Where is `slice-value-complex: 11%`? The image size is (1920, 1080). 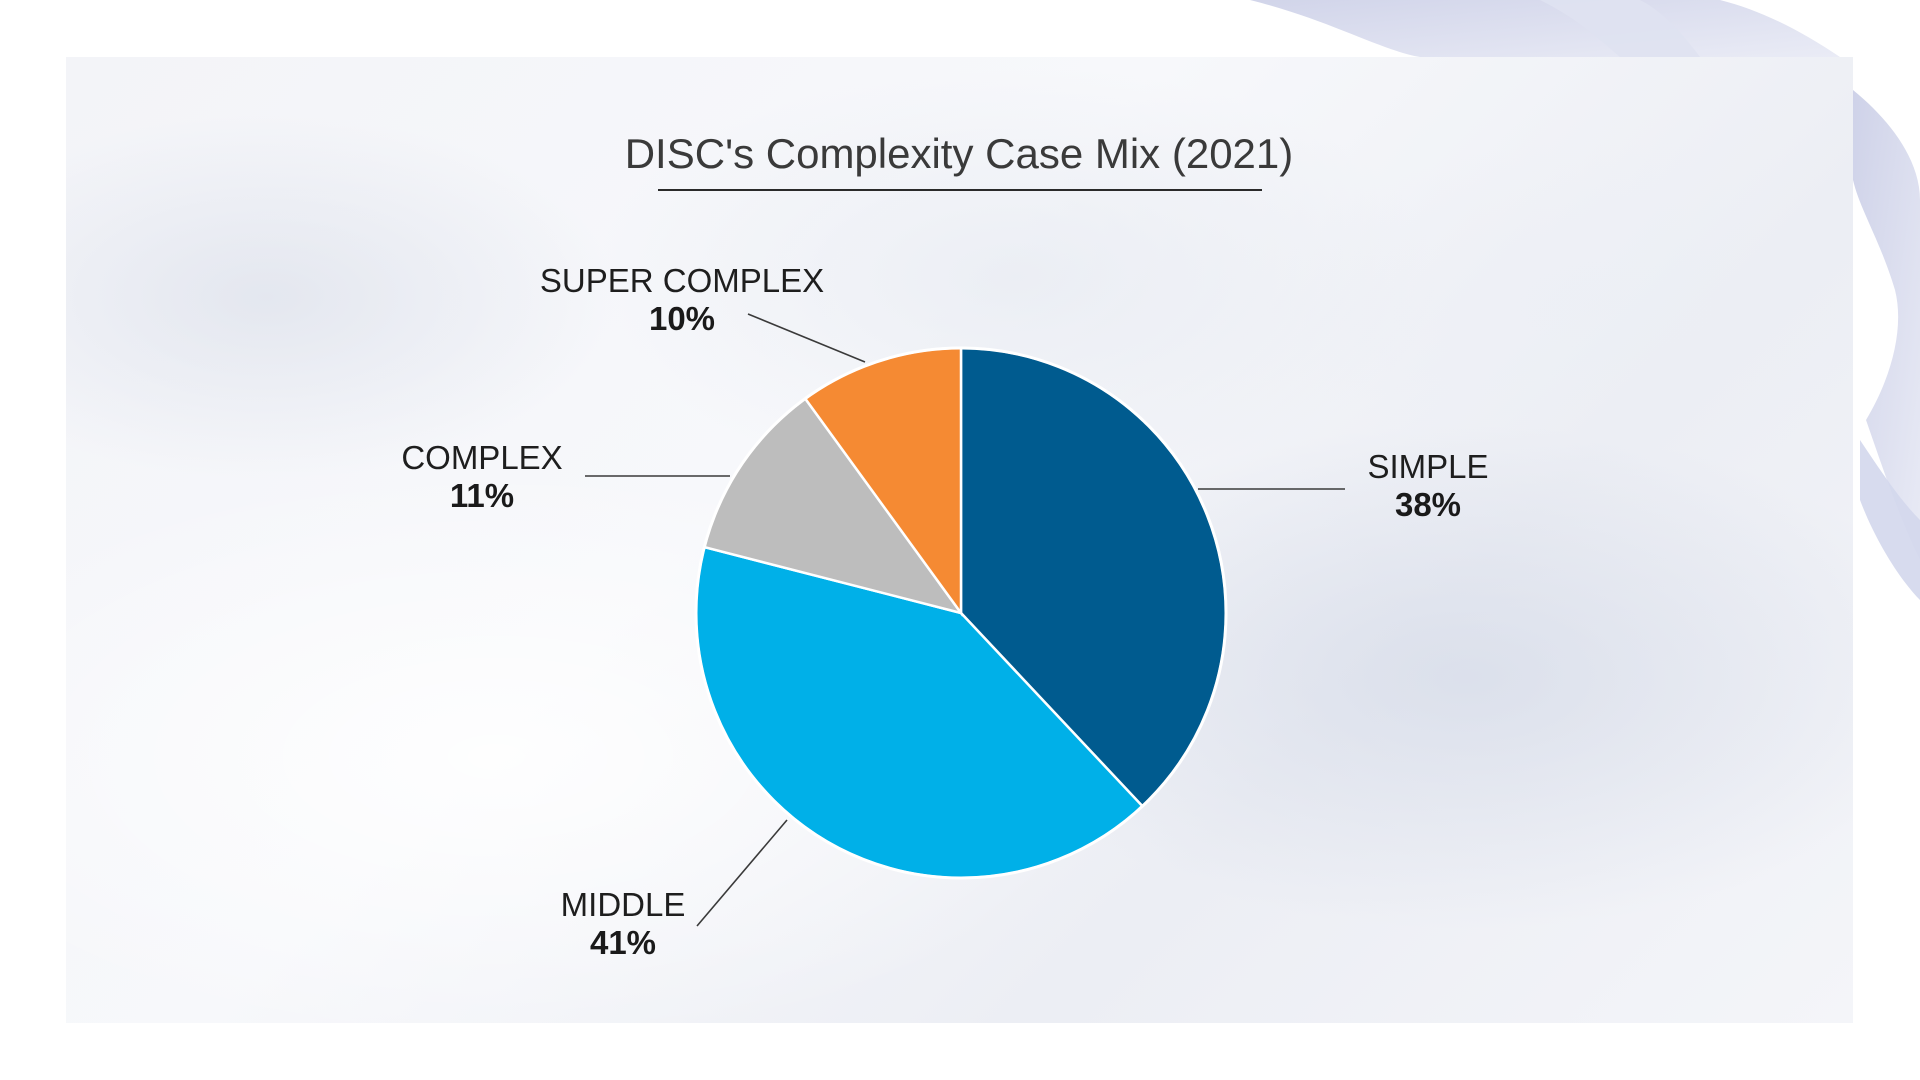
slice-value-complex: 11% is located at coordinates (482, 495).